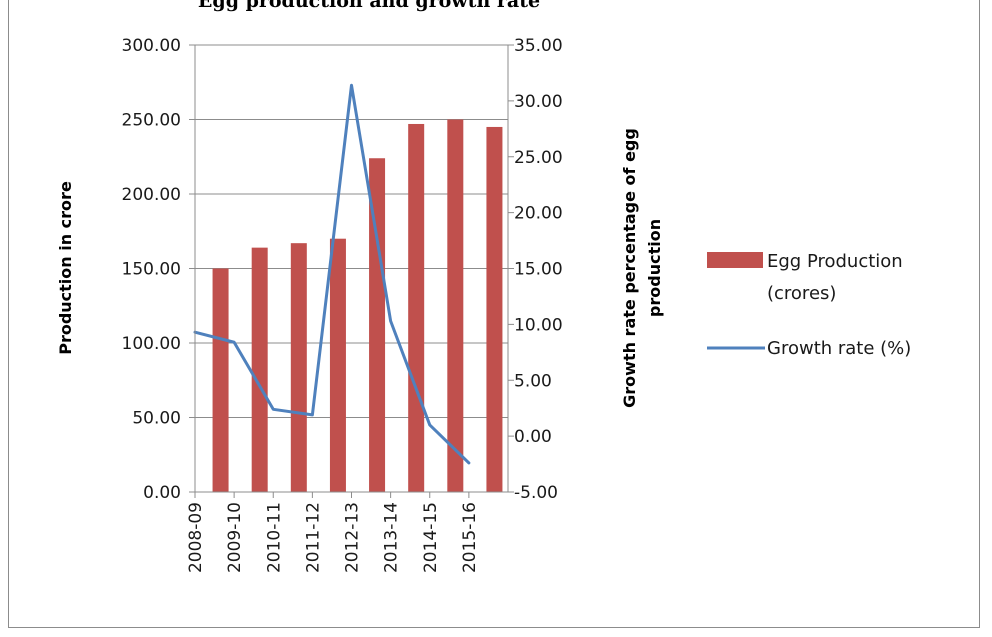 The width and height of the screenshot is (992, 637). Describe the element at coordinates (151, 344) in the screenshot. I see `y-tick-label: 100.00` at that location.